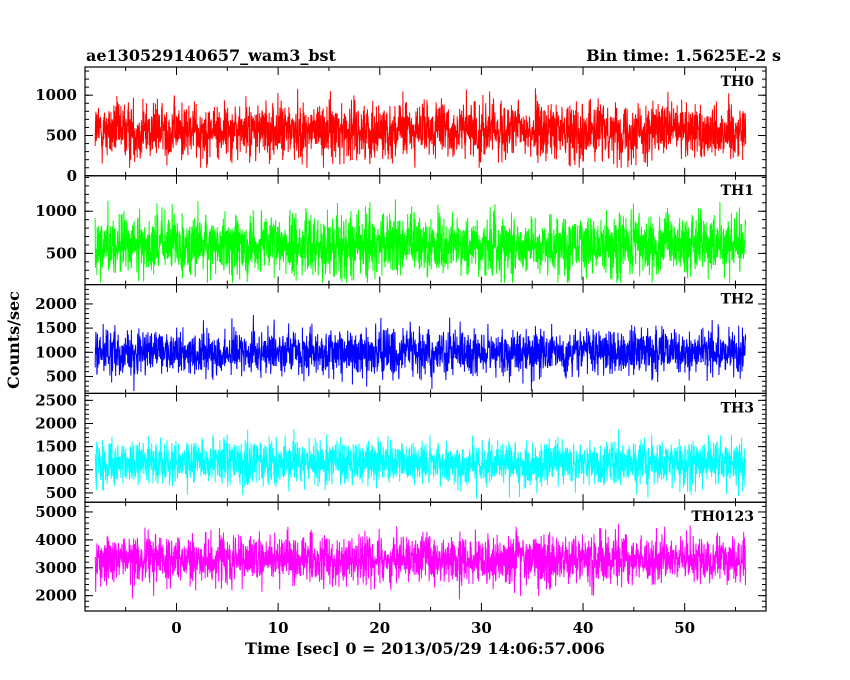 The height and width of the screenshot is (680, 850). I want to click on x-tick-label: 30, so click(481, 628).